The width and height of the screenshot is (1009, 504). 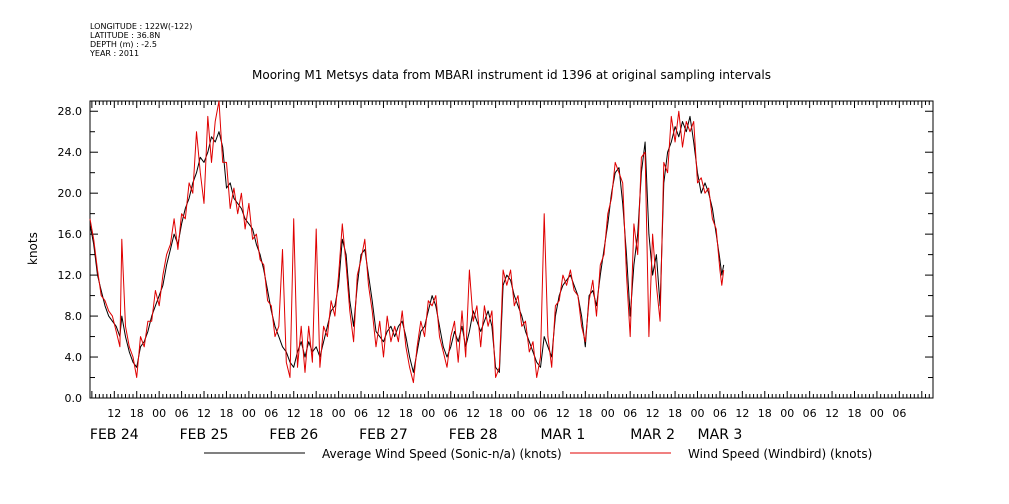 I want to click on year-text: YEAR : 2011, so click(x=115, y=53).